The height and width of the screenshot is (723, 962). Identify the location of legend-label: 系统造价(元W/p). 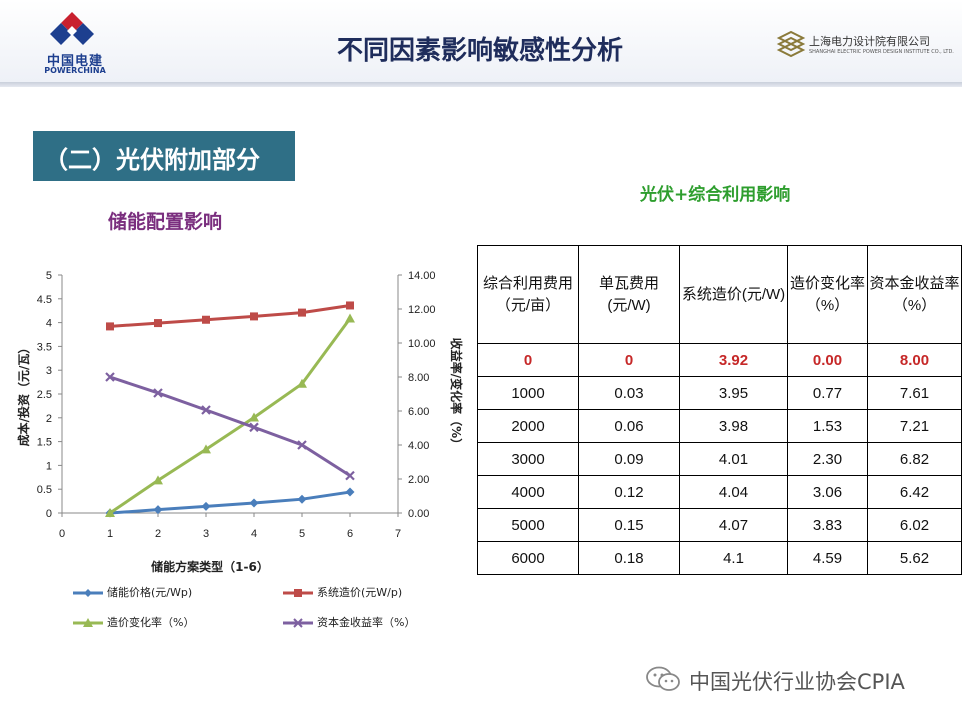
(360, 592).